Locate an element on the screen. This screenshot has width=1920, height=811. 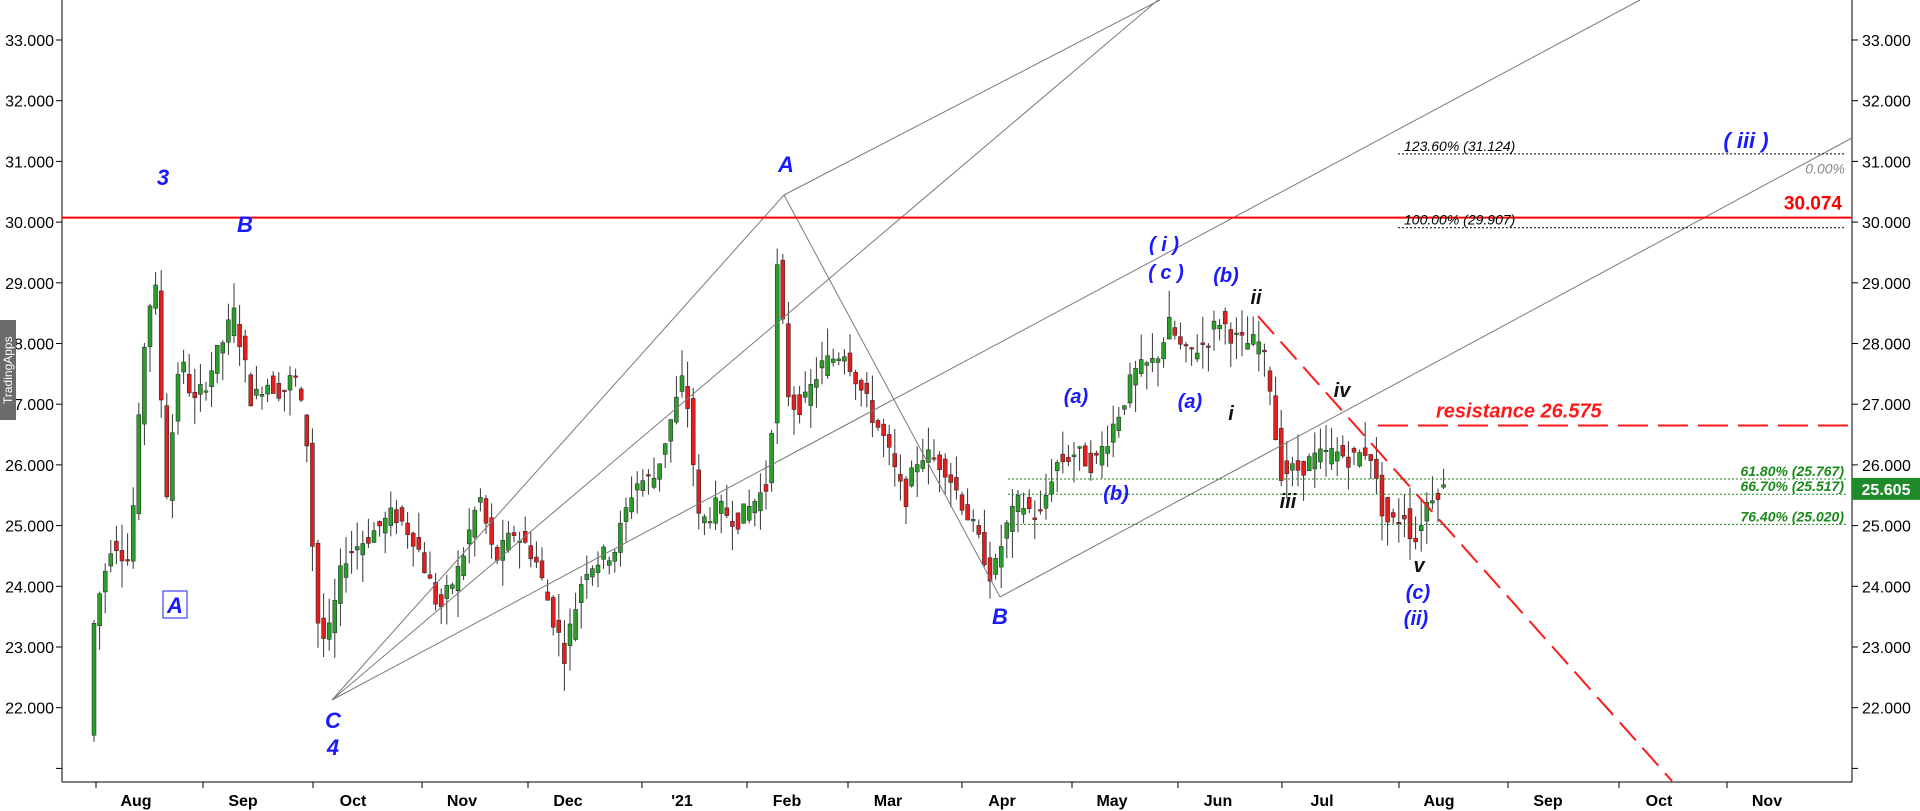
y-tick-label-left: 30.000 is located at coordinates (29, 223).